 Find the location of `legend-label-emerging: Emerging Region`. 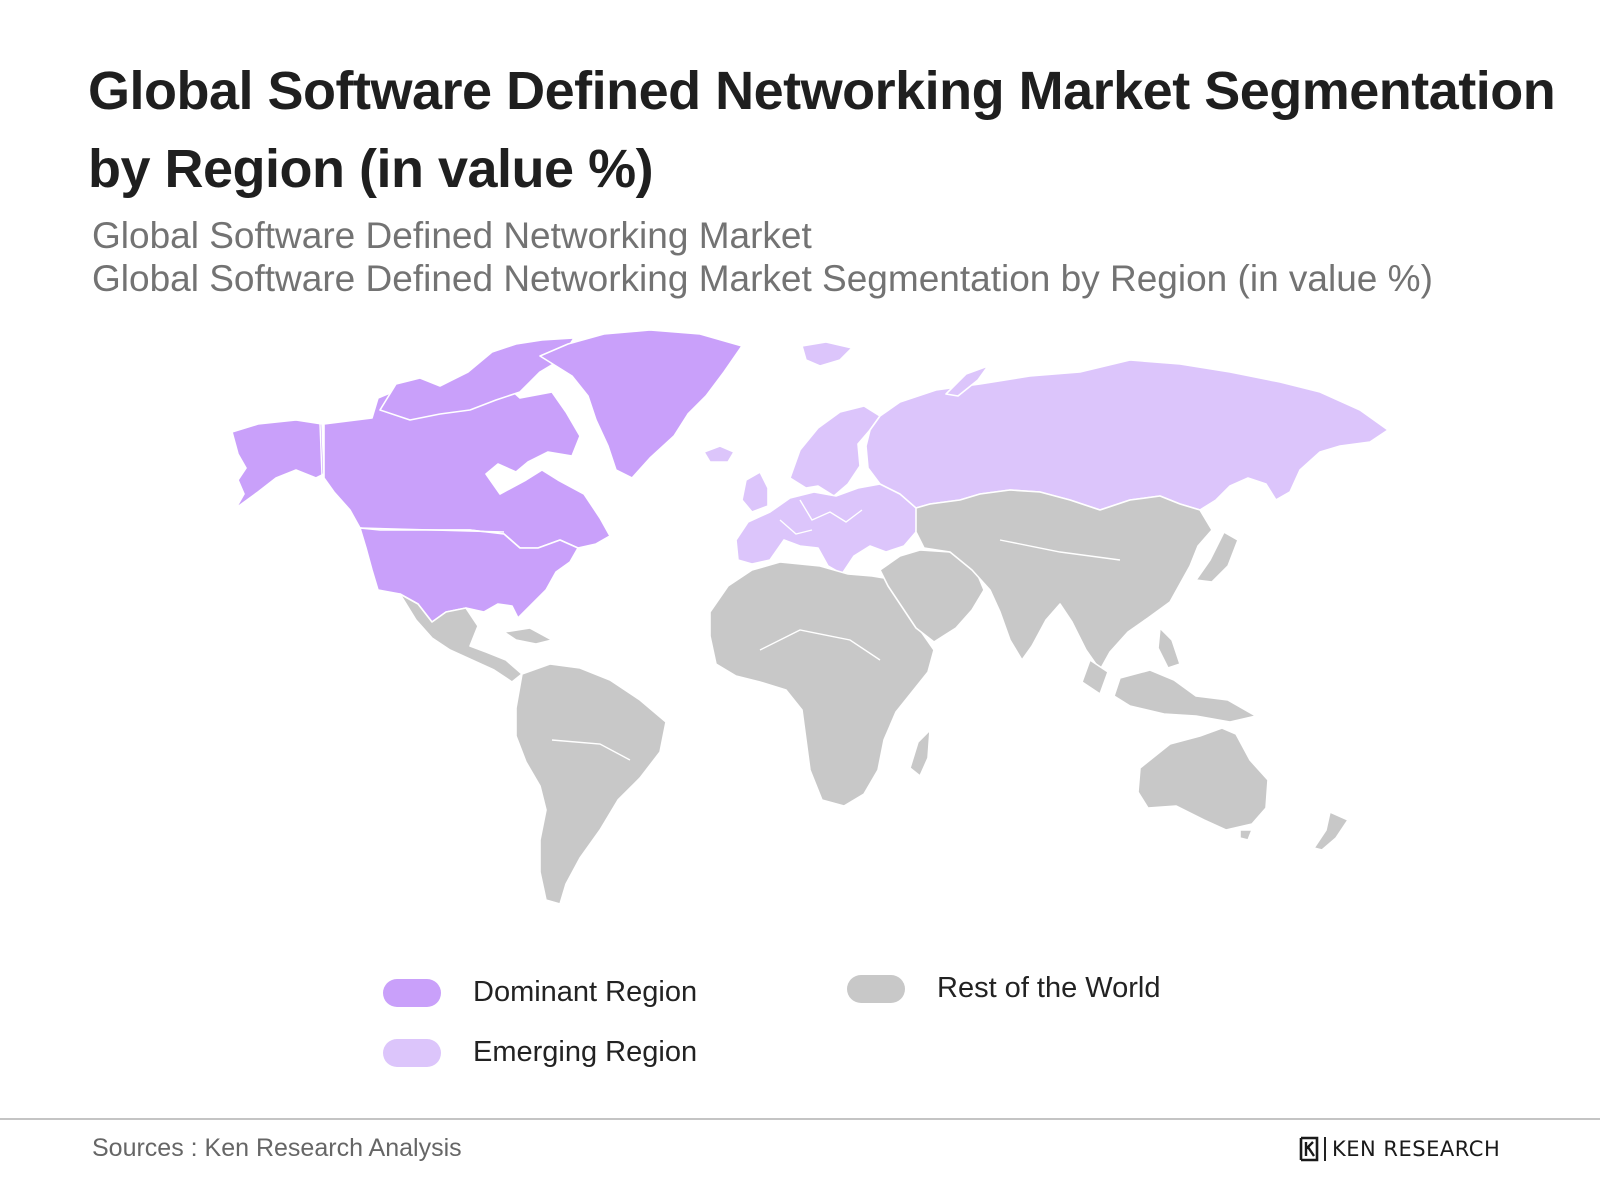

legend-label-emerging: Emerging Region is located at coordinates (585, 1052).